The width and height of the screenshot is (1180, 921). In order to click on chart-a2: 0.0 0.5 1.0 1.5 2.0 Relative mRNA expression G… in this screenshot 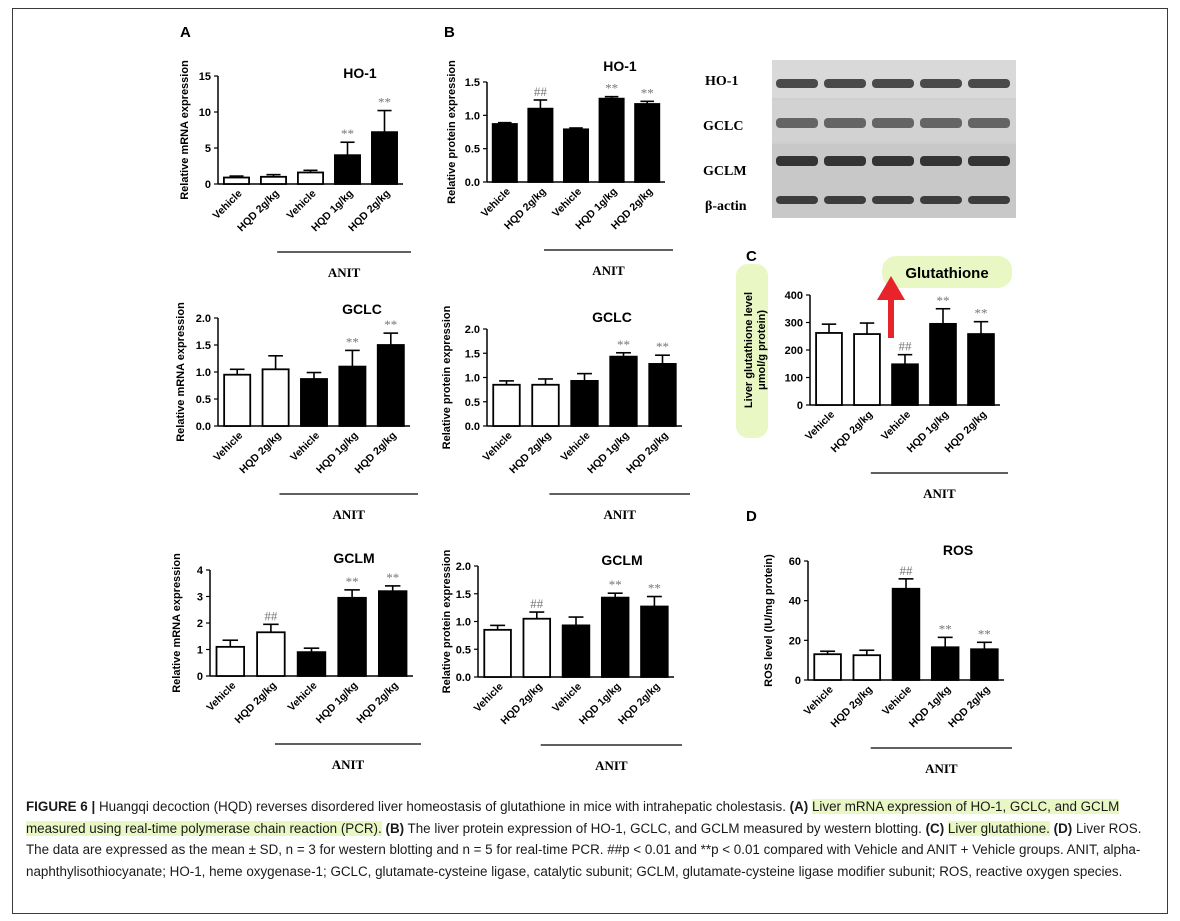, I will do `click(296, 411)`.